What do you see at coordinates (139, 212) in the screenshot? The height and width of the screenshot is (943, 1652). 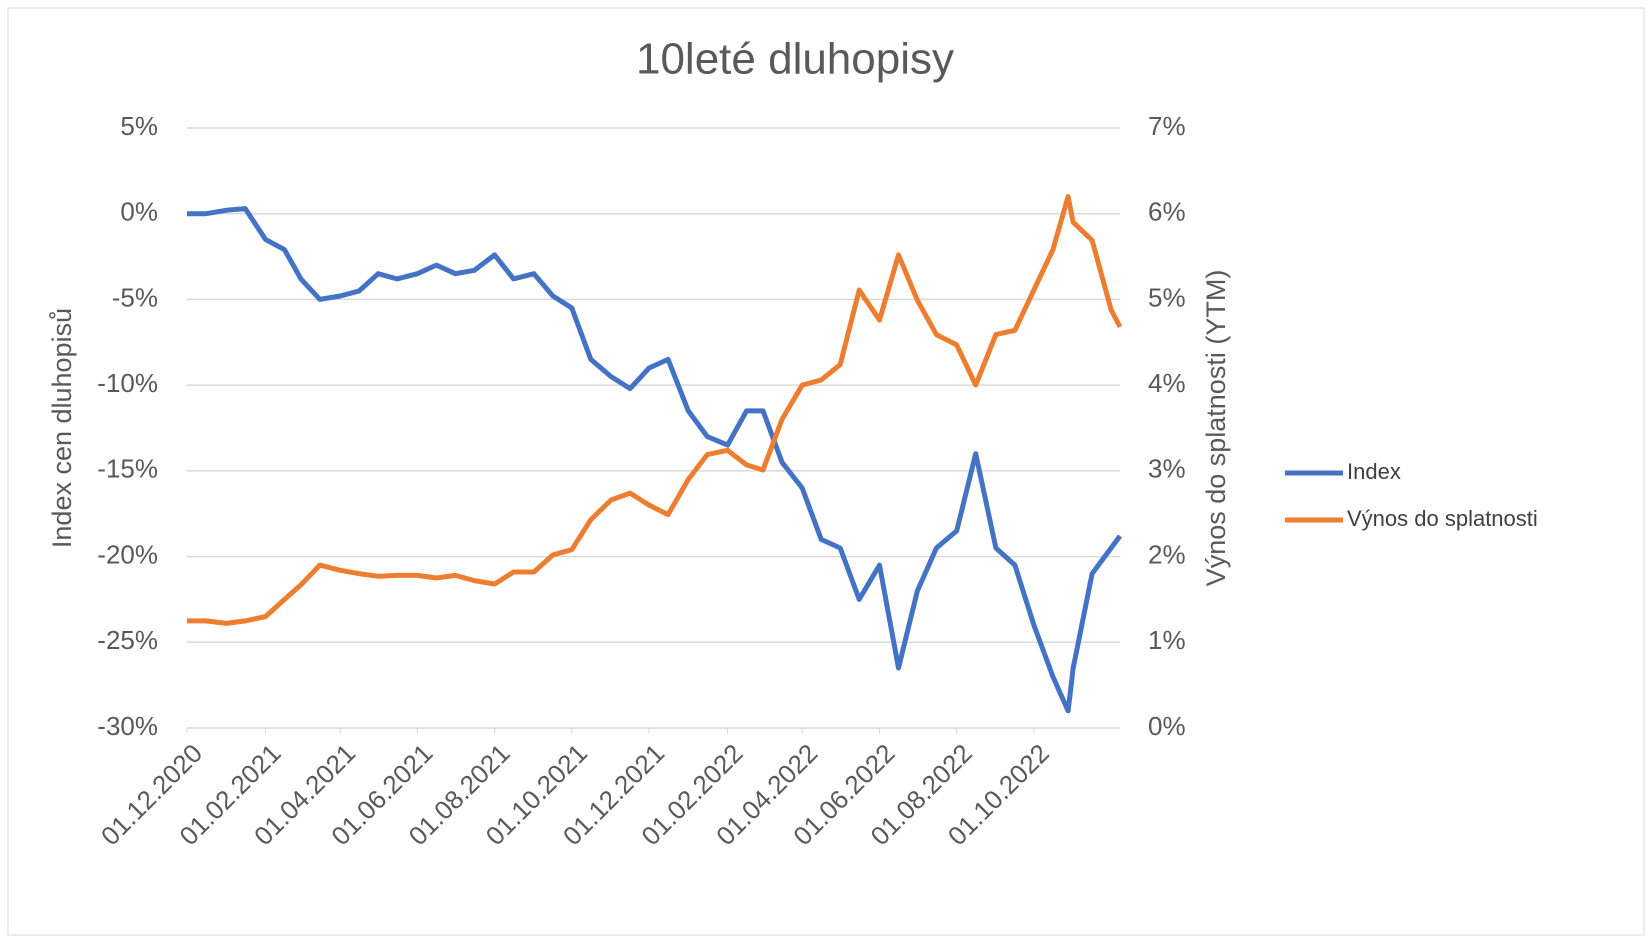 I see `y-tick-label: 0%` at bounding box center [139, 212].